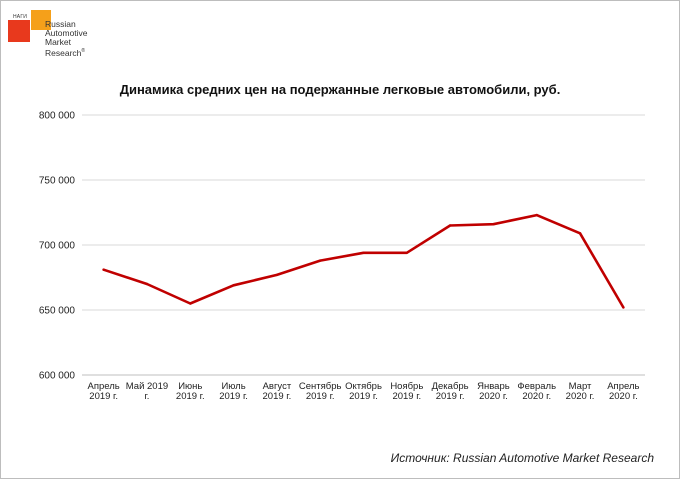 The width and height of the screenshot is (680, 479). Describe the element at coordinates (57, 181) in the screenshot. I see `y-tick-label: 750 000` at that location.